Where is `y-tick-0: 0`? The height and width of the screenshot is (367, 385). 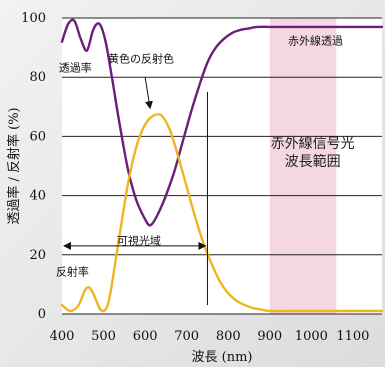 y-tick-0: 0 is located at coordinates (42, 314).